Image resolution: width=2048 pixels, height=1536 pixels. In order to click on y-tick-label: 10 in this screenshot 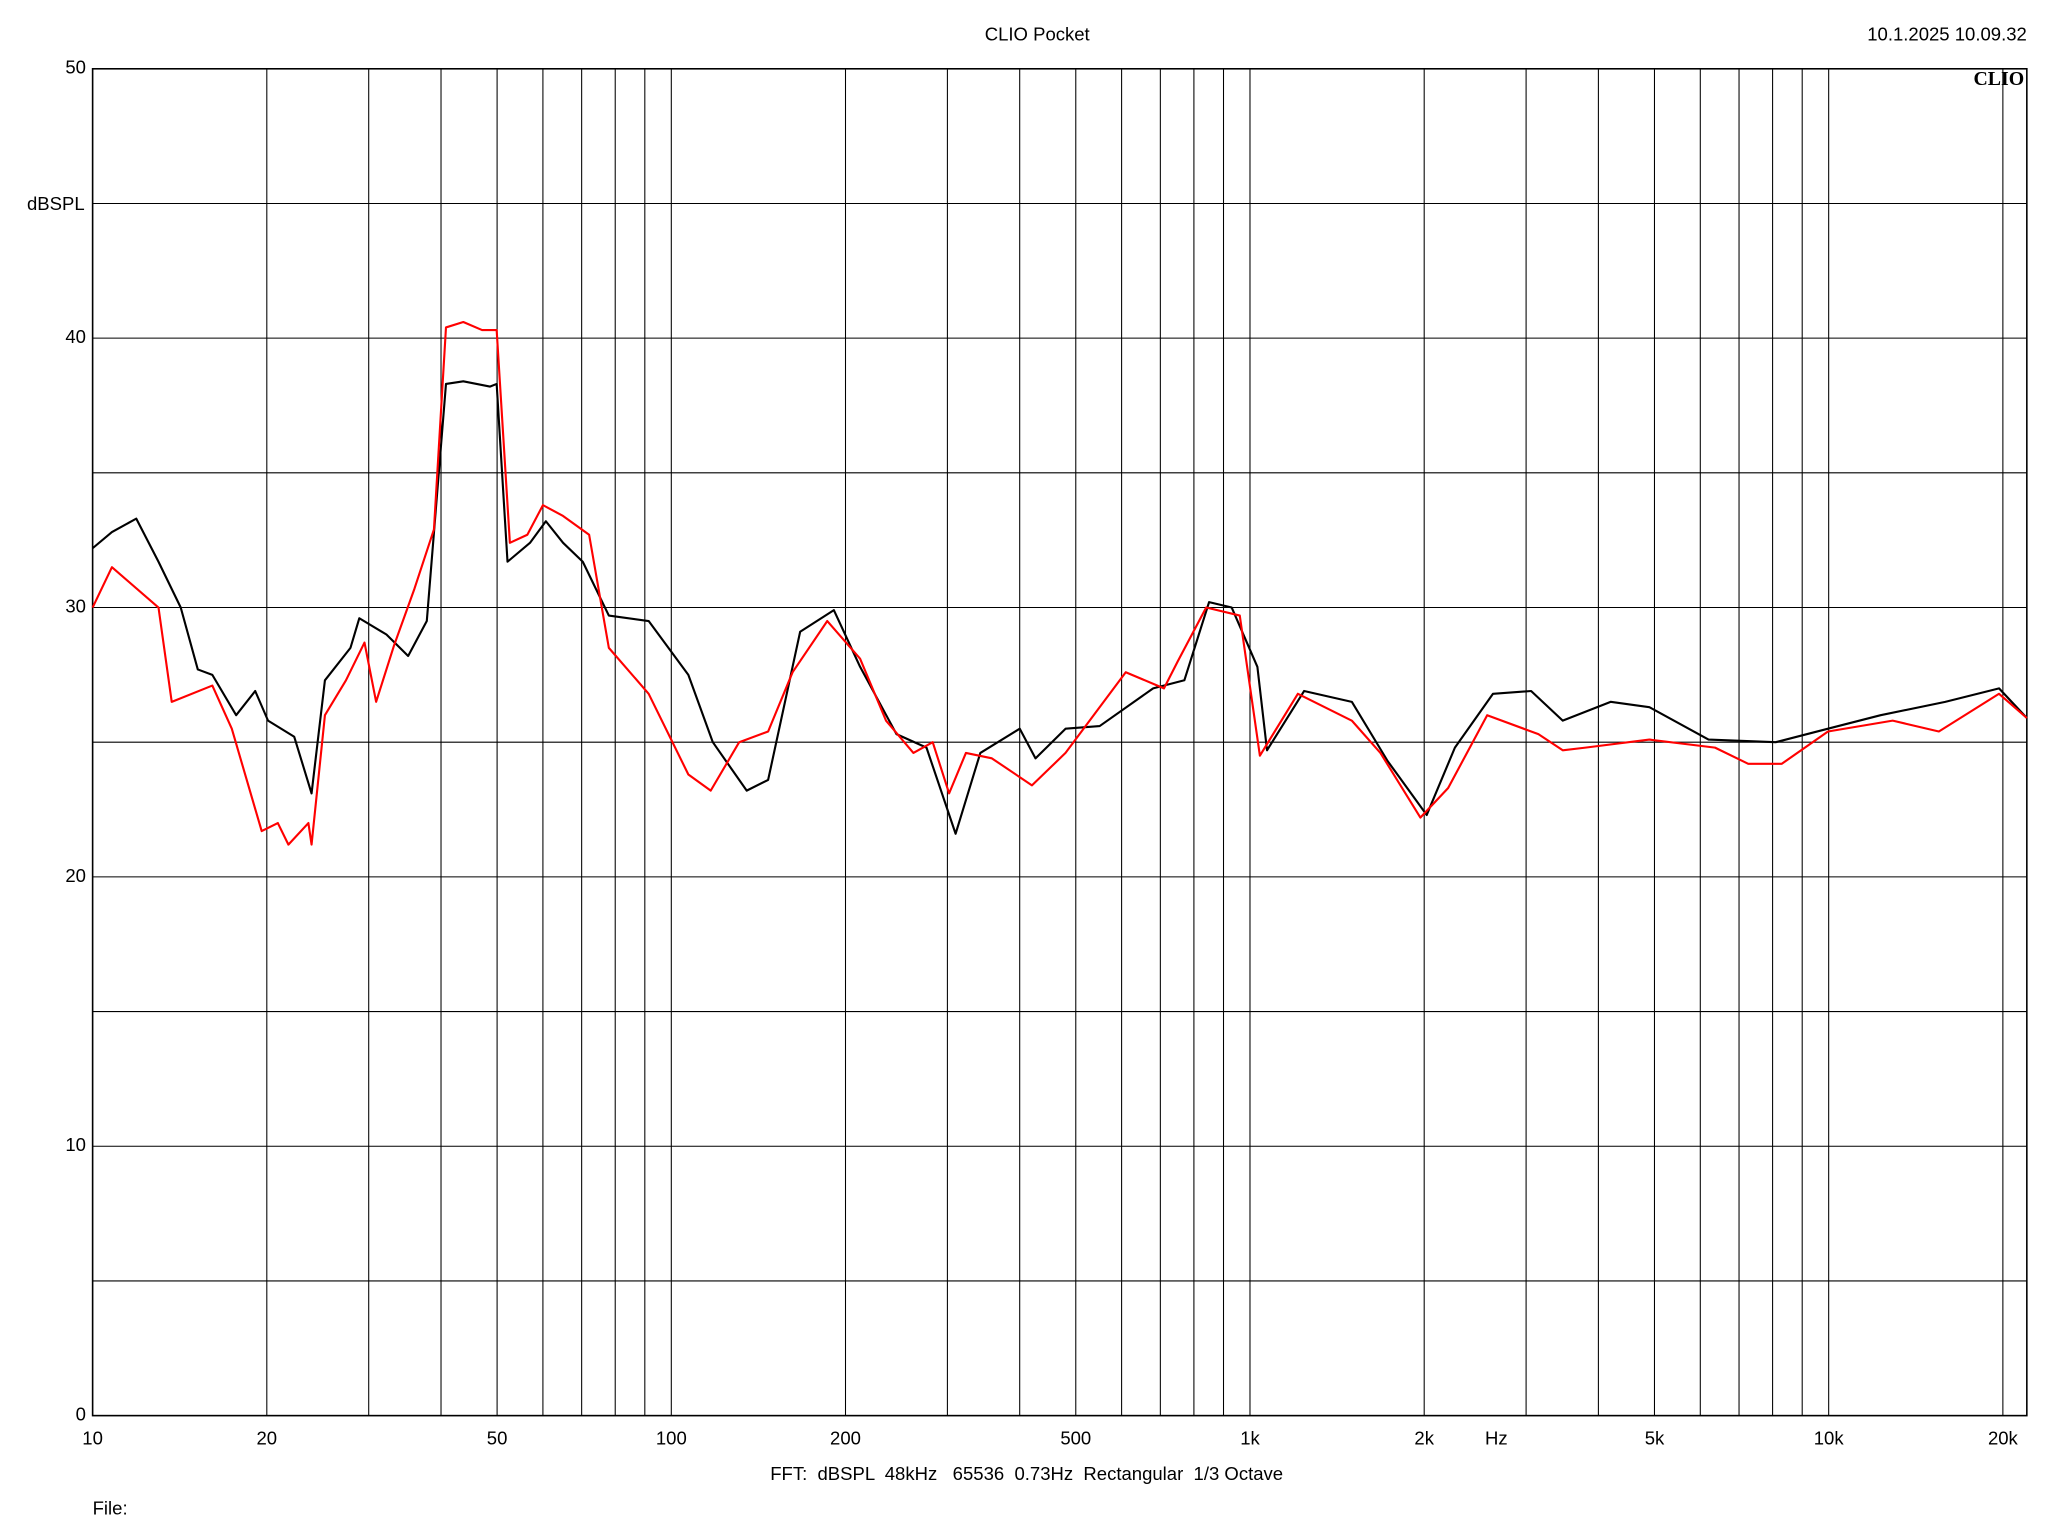, I will do `click(75, 1144)`.